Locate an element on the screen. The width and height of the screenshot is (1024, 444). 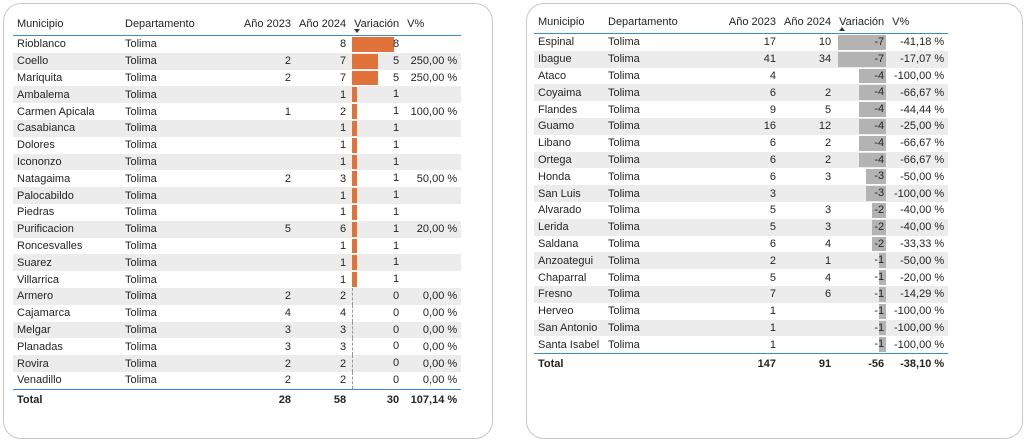
cell-vpct: 250,00 % is located at coordinates (434, 77).